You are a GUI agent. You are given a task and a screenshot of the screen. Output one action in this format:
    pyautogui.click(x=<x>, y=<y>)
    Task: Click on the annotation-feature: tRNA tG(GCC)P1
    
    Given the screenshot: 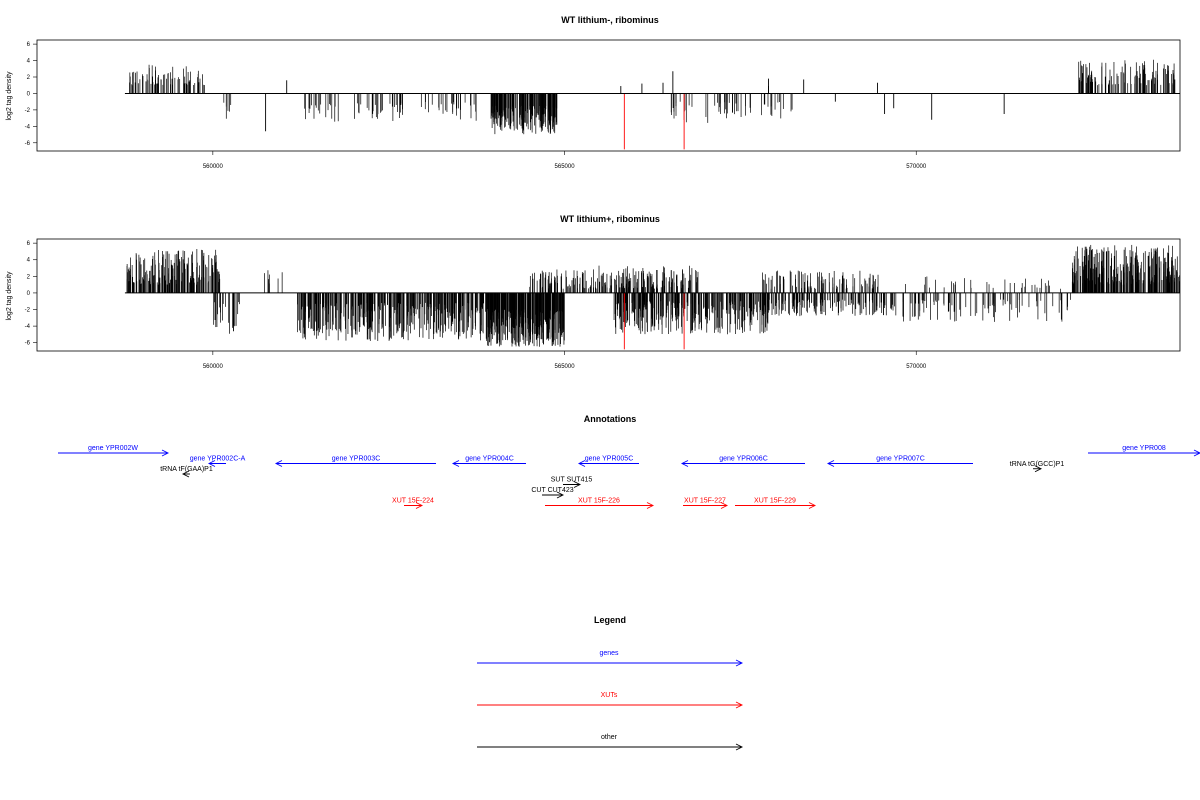 What is the action you would take?
    pyautogui.click(x=1037, y=467)
    